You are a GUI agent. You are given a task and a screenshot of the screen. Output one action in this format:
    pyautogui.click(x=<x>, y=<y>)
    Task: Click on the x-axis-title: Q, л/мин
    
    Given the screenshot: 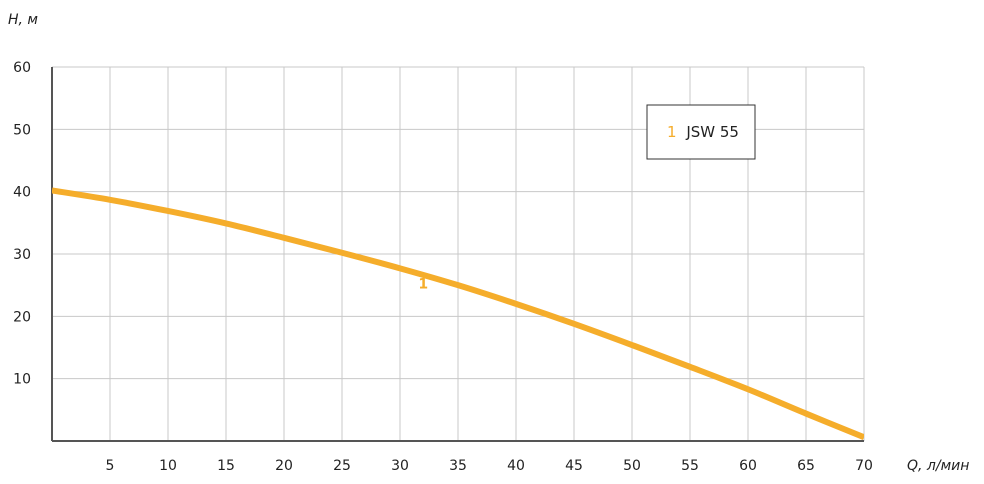 What is the action you would take?
    pyautogui.click(x=938, y=466)
    